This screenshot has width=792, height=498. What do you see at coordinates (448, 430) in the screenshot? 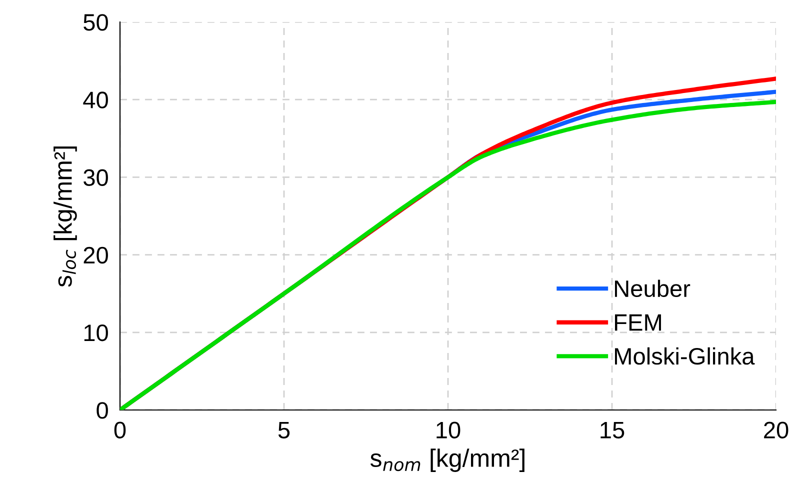
I see `x-tick-label: 10` at bounding box center [448, 430].